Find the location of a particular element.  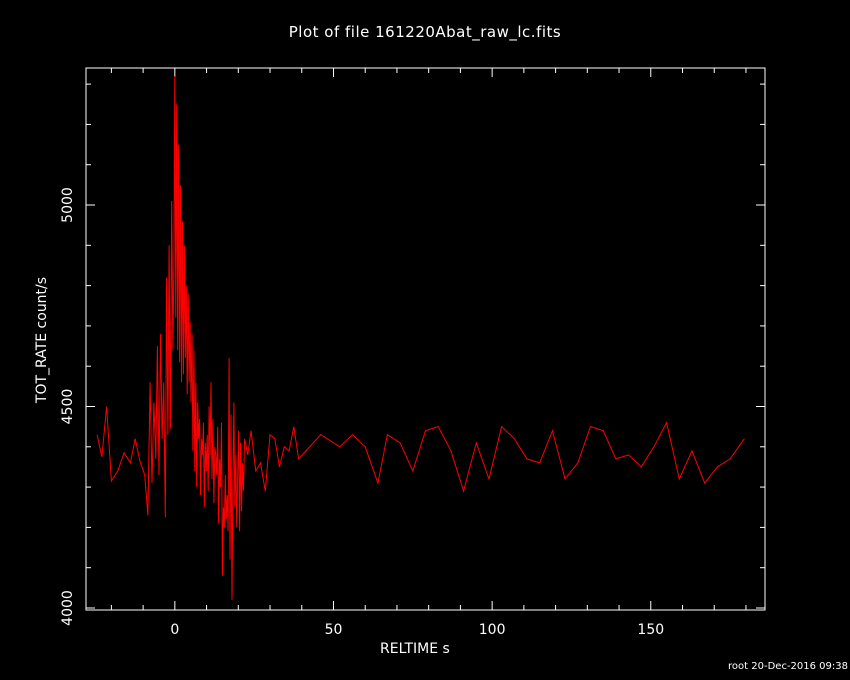

x-tick-label: 50 is located at coordinates (334, 630).